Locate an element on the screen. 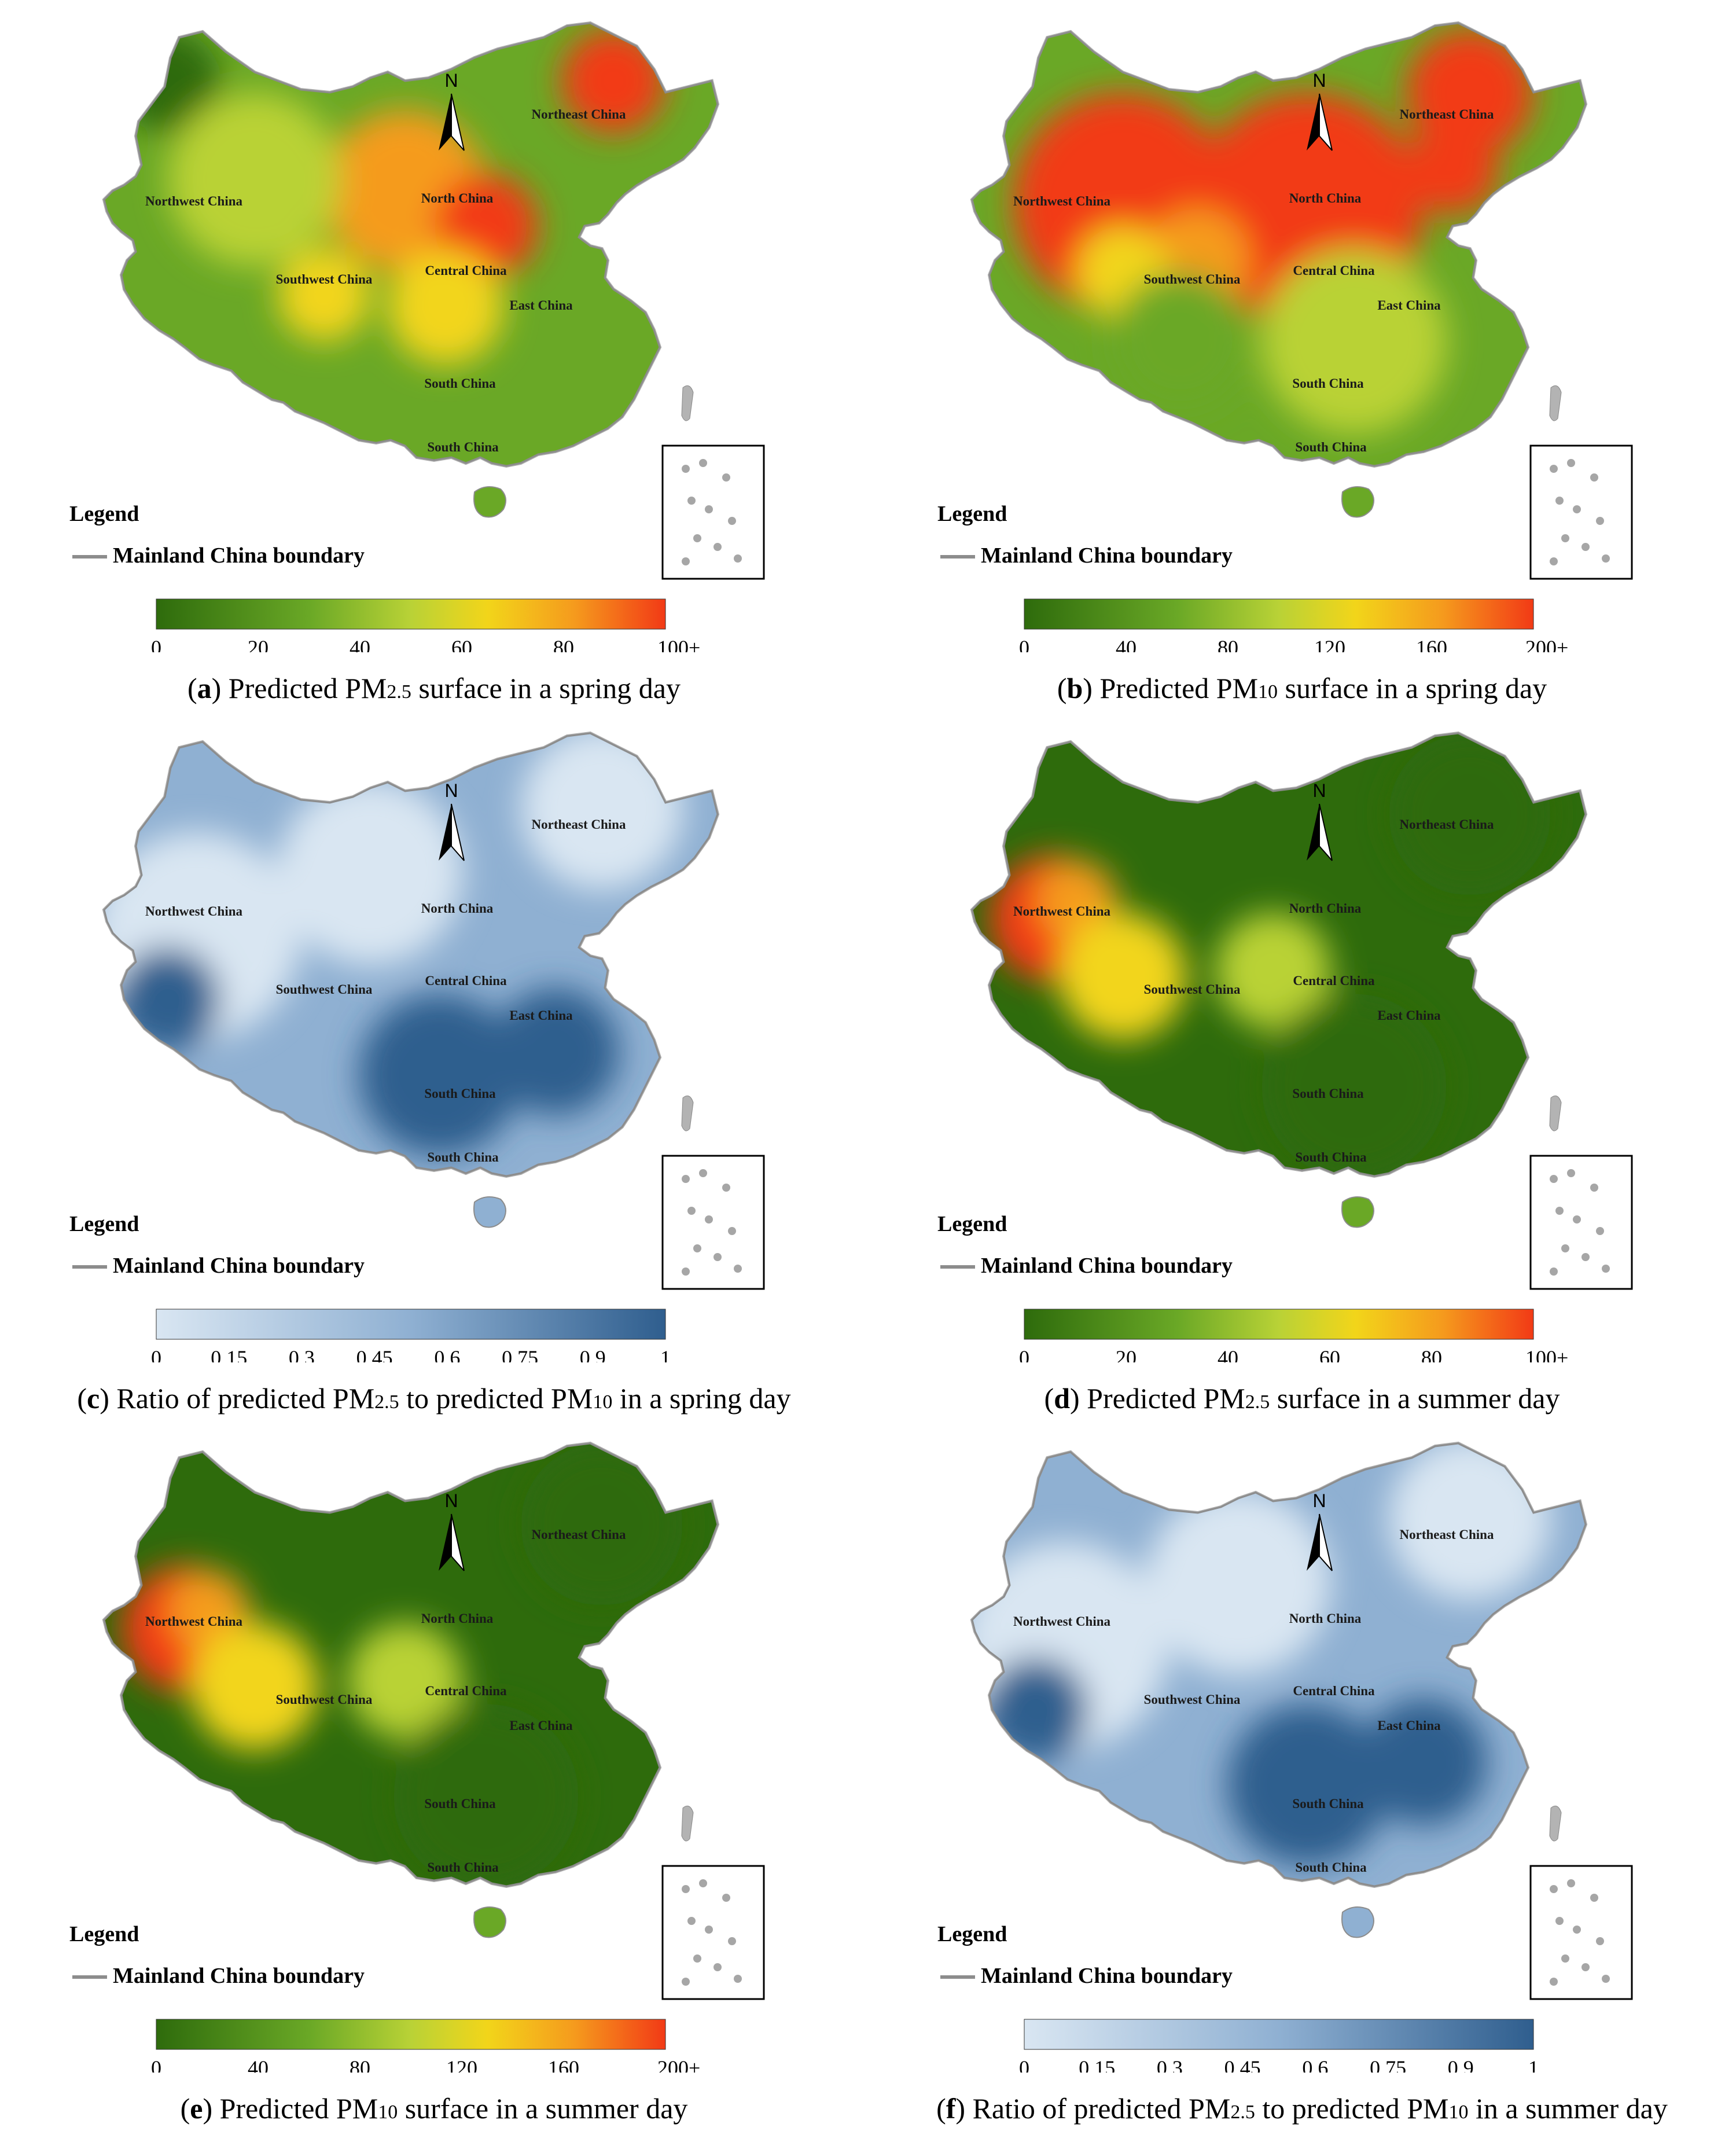  panel-letter: b is located at coordinates (1074, 688).